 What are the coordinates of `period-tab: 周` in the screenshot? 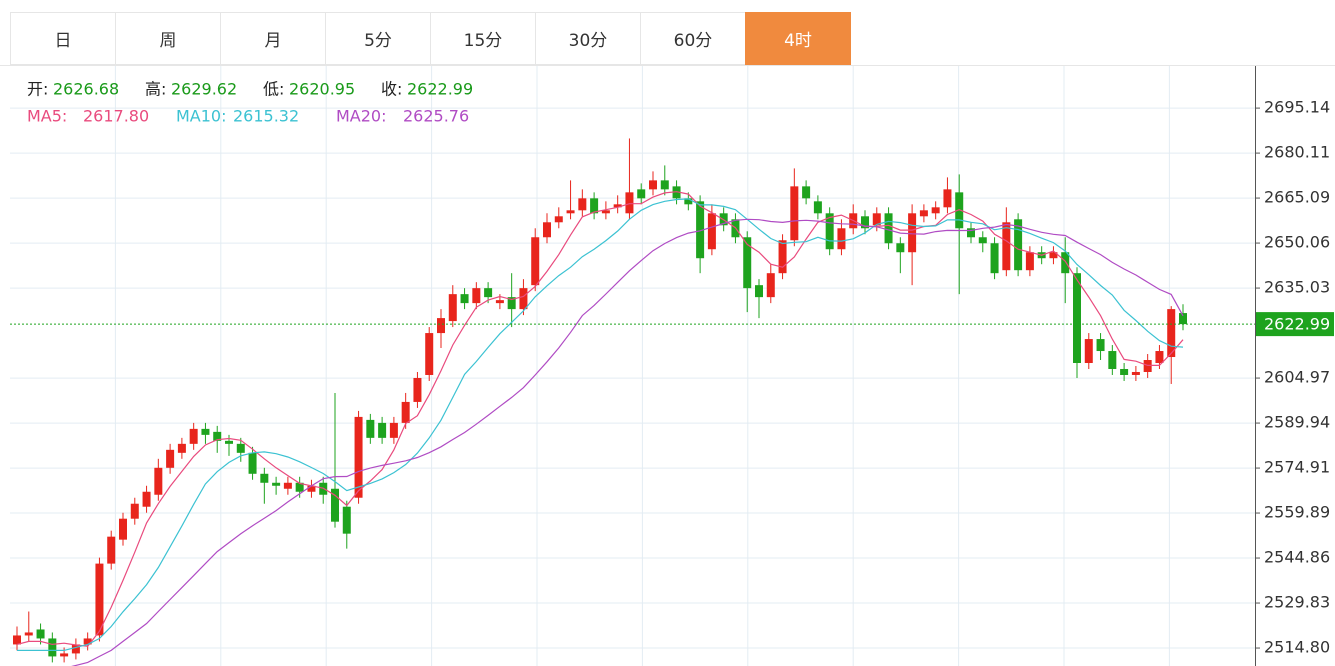 It's located at (167, 38).